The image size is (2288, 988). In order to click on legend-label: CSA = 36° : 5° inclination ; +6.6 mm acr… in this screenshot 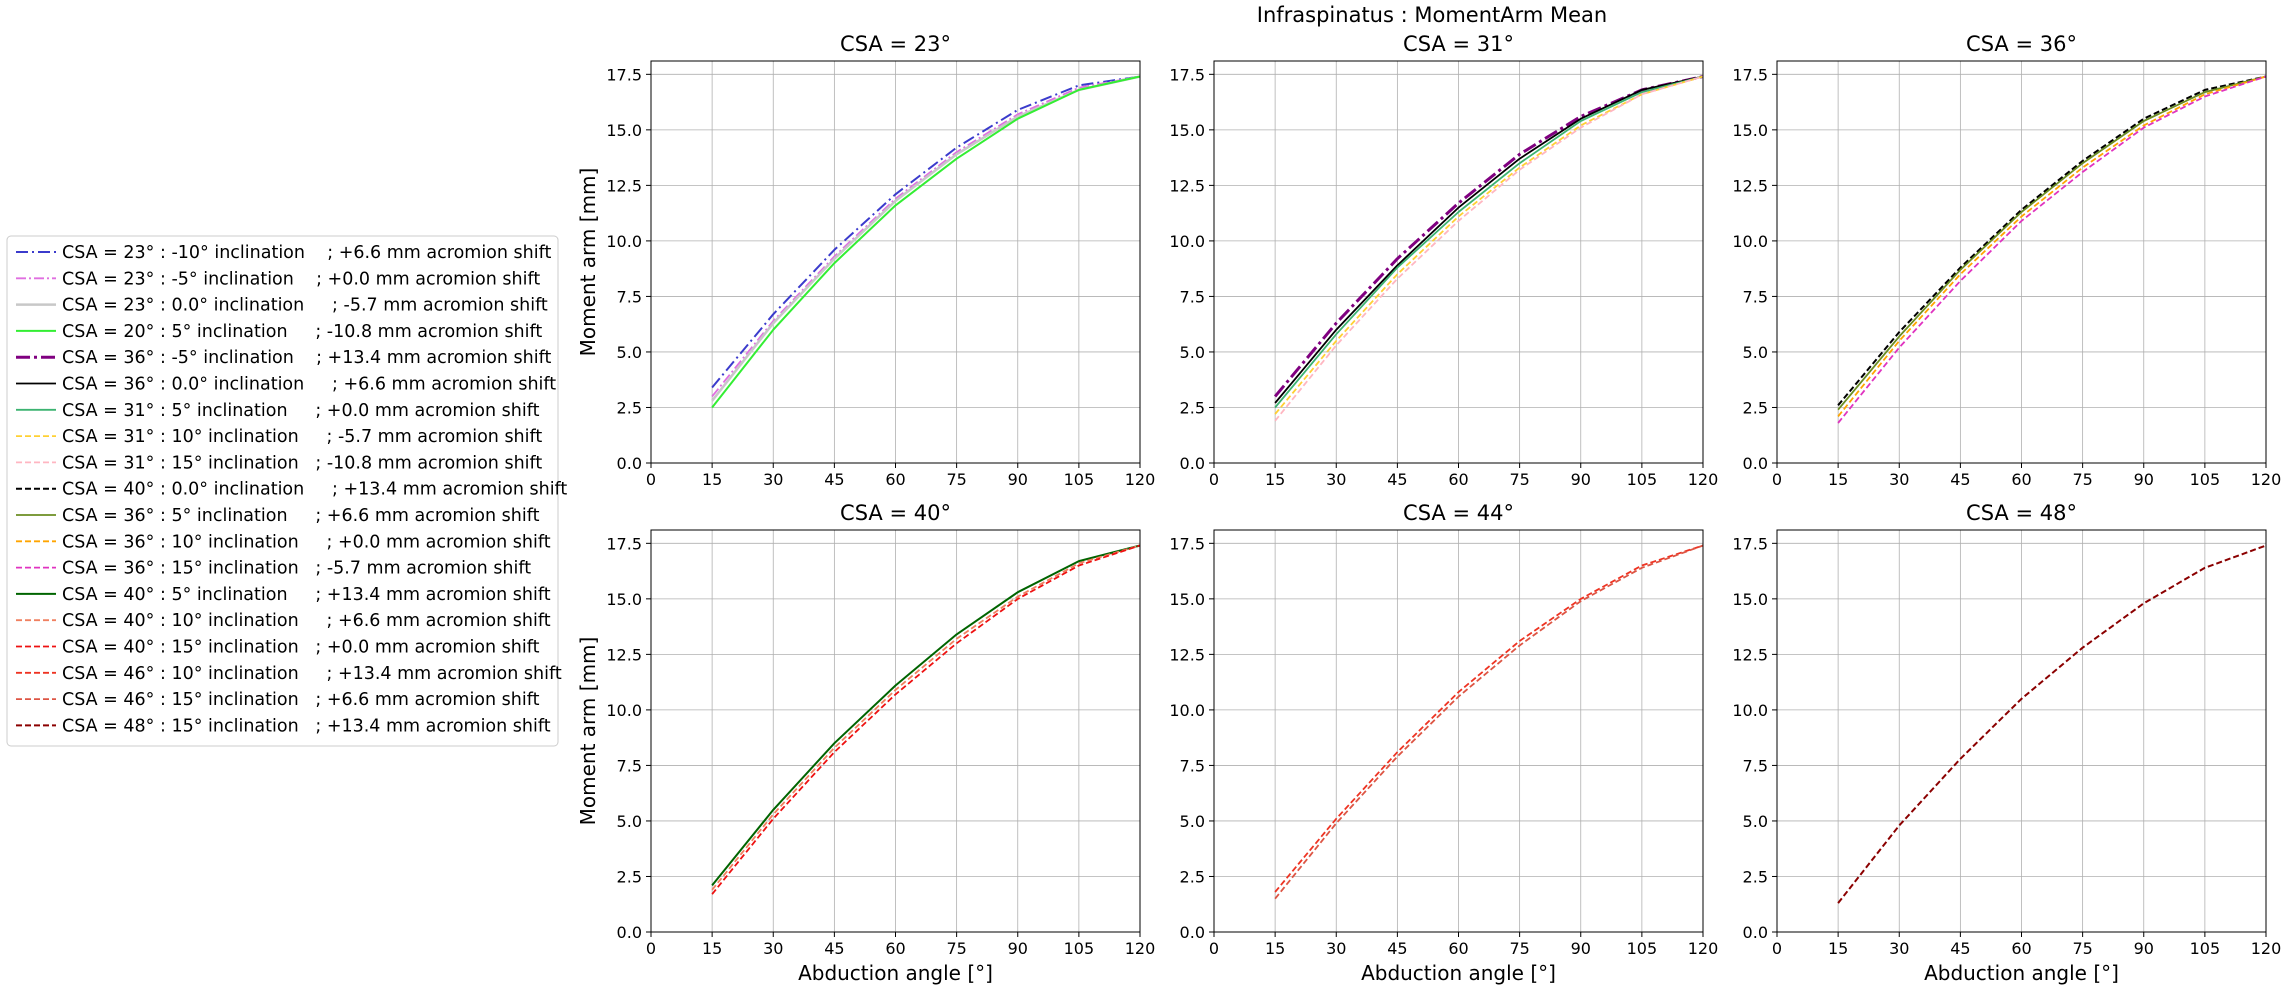, I will do `click(301, 516)`.